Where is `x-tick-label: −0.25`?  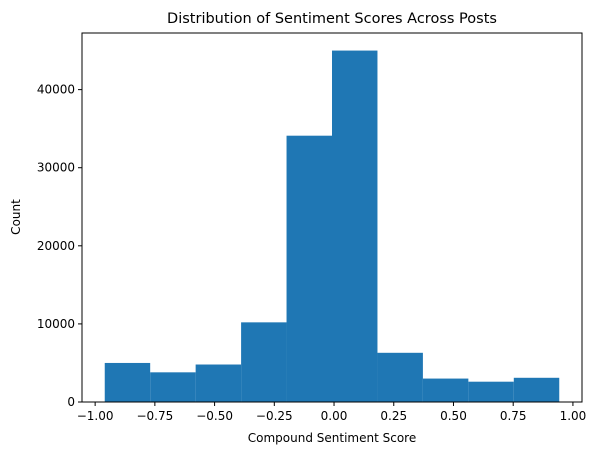
x-tick-label: −0.25 is located at coordinates (274, 416).